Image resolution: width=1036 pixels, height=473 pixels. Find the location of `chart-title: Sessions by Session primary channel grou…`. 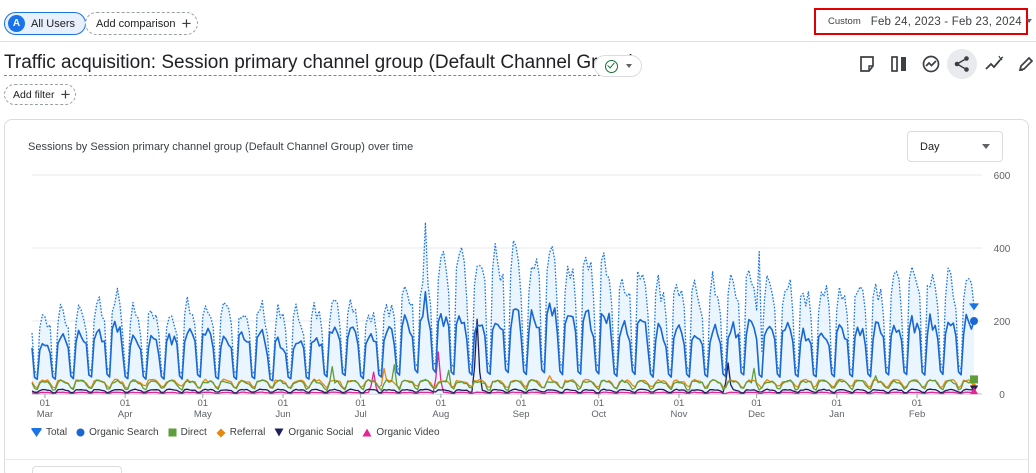

chart-title: Sessions by Session primary channel grou… is located at coordinates (221, 147).